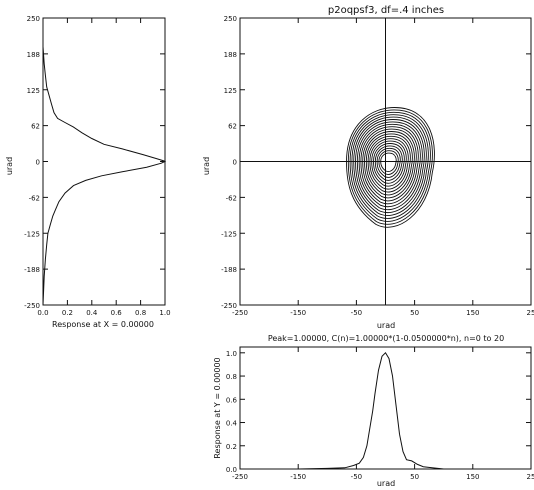 This screenshot has height=490, width=534. What do you see at coordinates (232, 127) in the screenshot?
I see `main-ytick-label: 62` at bounding box center [232, 127].